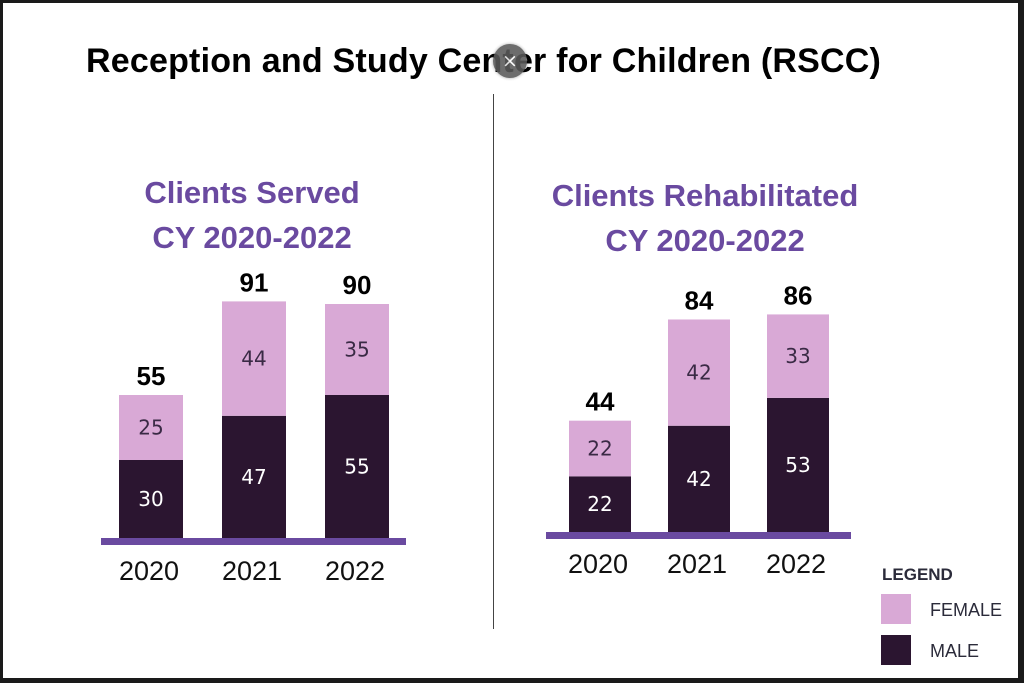  I want to click on close-button: ×, so click(510, 61).